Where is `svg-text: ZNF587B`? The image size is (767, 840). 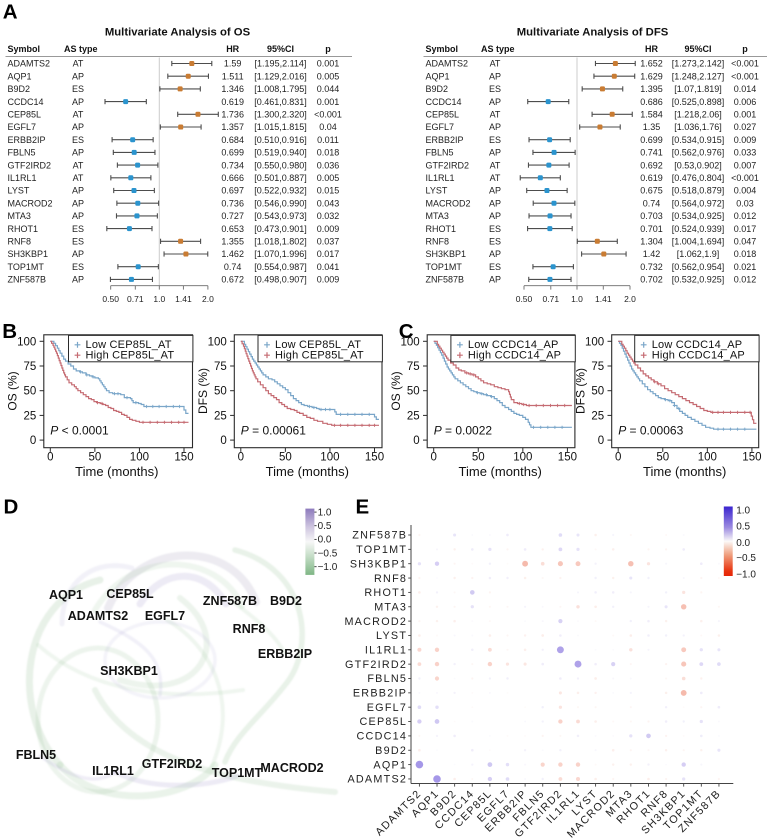
svg-text: ZNF587B is located at coordinates (230, 601).